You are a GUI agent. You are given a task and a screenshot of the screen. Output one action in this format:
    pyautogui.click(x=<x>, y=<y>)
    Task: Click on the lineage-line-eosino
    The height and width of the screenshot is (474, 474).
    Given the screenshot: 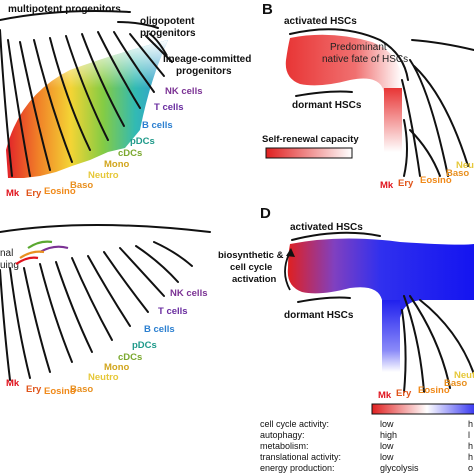 What is the action you would take?
    pyautogui.click(x=35, y=106)
    